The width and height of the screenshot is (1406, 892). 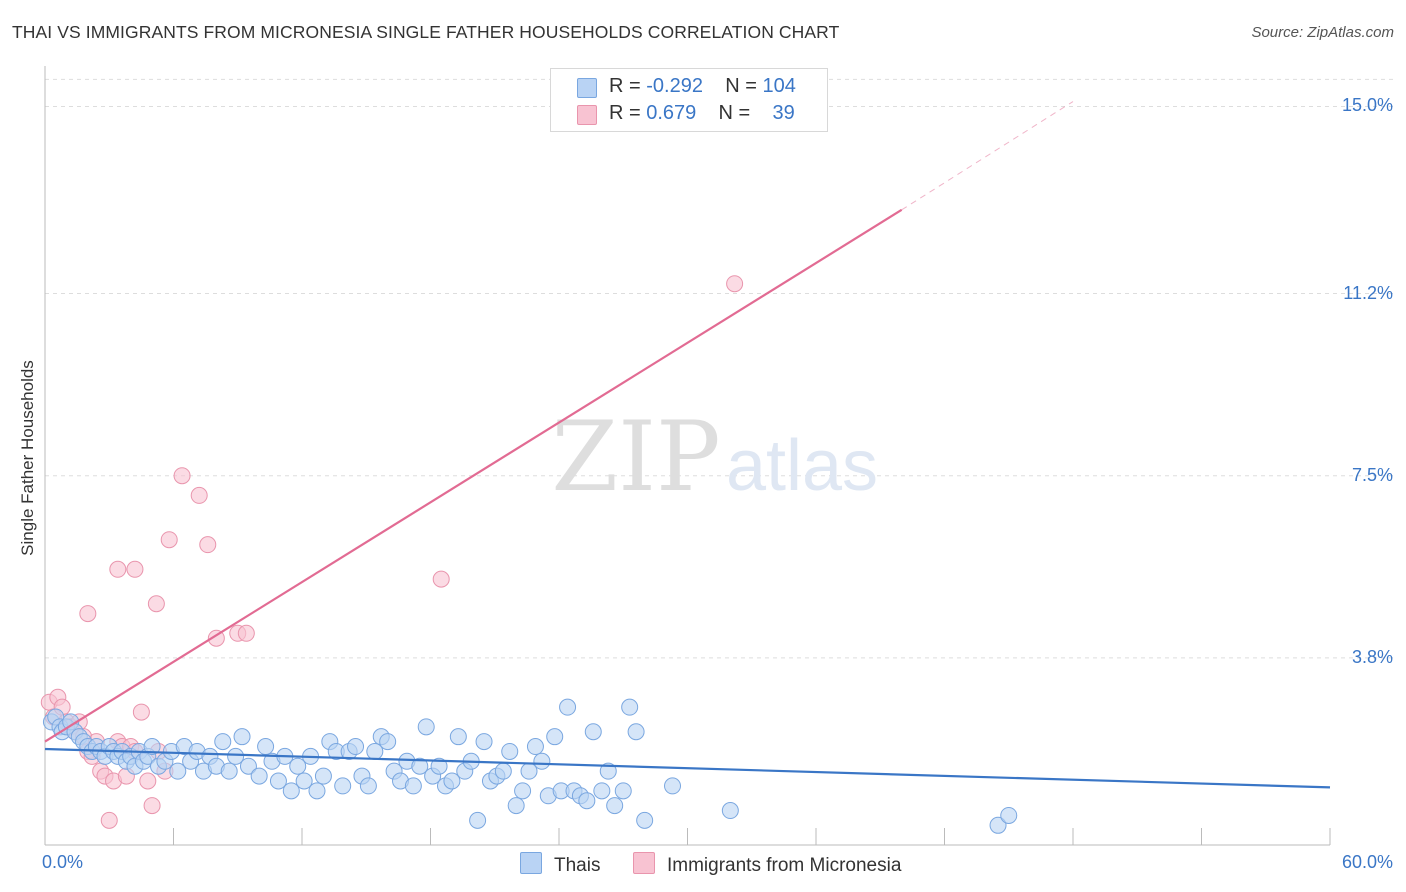 I want to click on legend-n-value-micronesia: 39, so click(x=783, y=113).